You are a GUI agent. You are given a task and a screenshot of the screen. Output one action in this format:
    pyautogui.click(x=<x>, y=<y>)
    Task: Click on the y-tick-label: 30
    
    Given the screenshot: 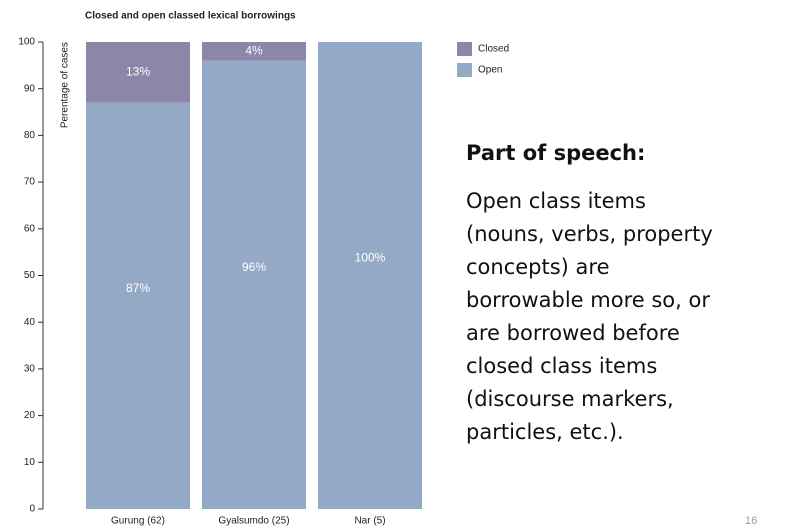 What is the action you would take?
    pyautogui.click(x=30, y=369)
    